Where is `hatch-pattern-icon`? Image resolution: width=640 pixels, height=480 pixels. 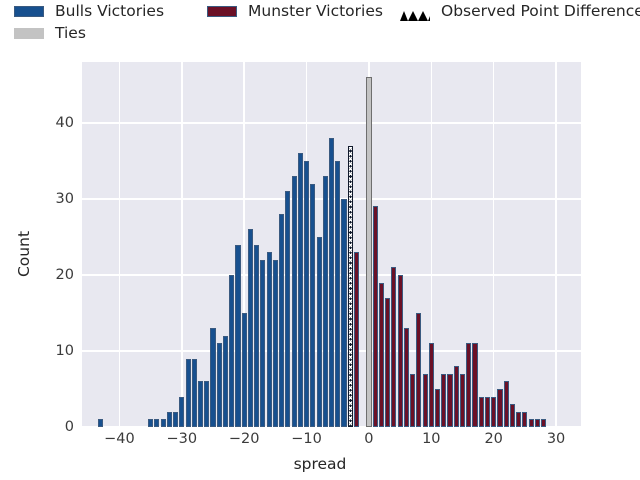
hatch-pattern-icon is located at coordinates (415, 16).